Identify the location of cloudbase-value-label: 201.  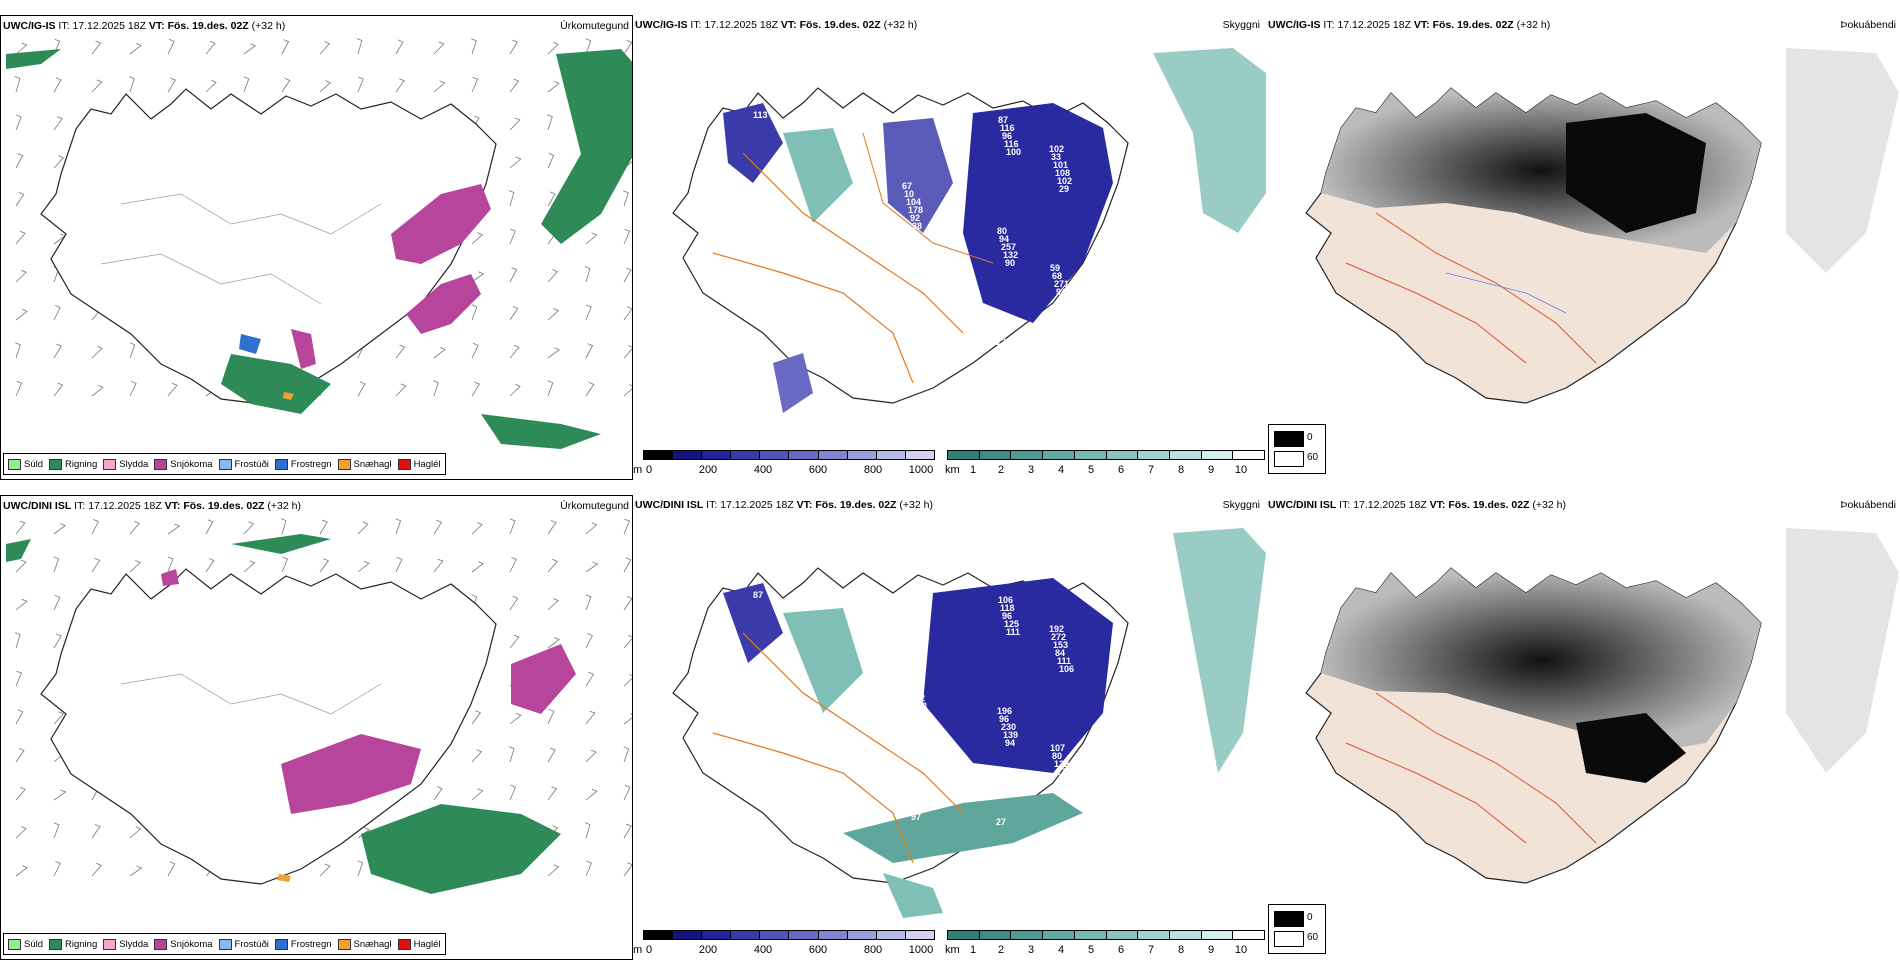
(910, 305).